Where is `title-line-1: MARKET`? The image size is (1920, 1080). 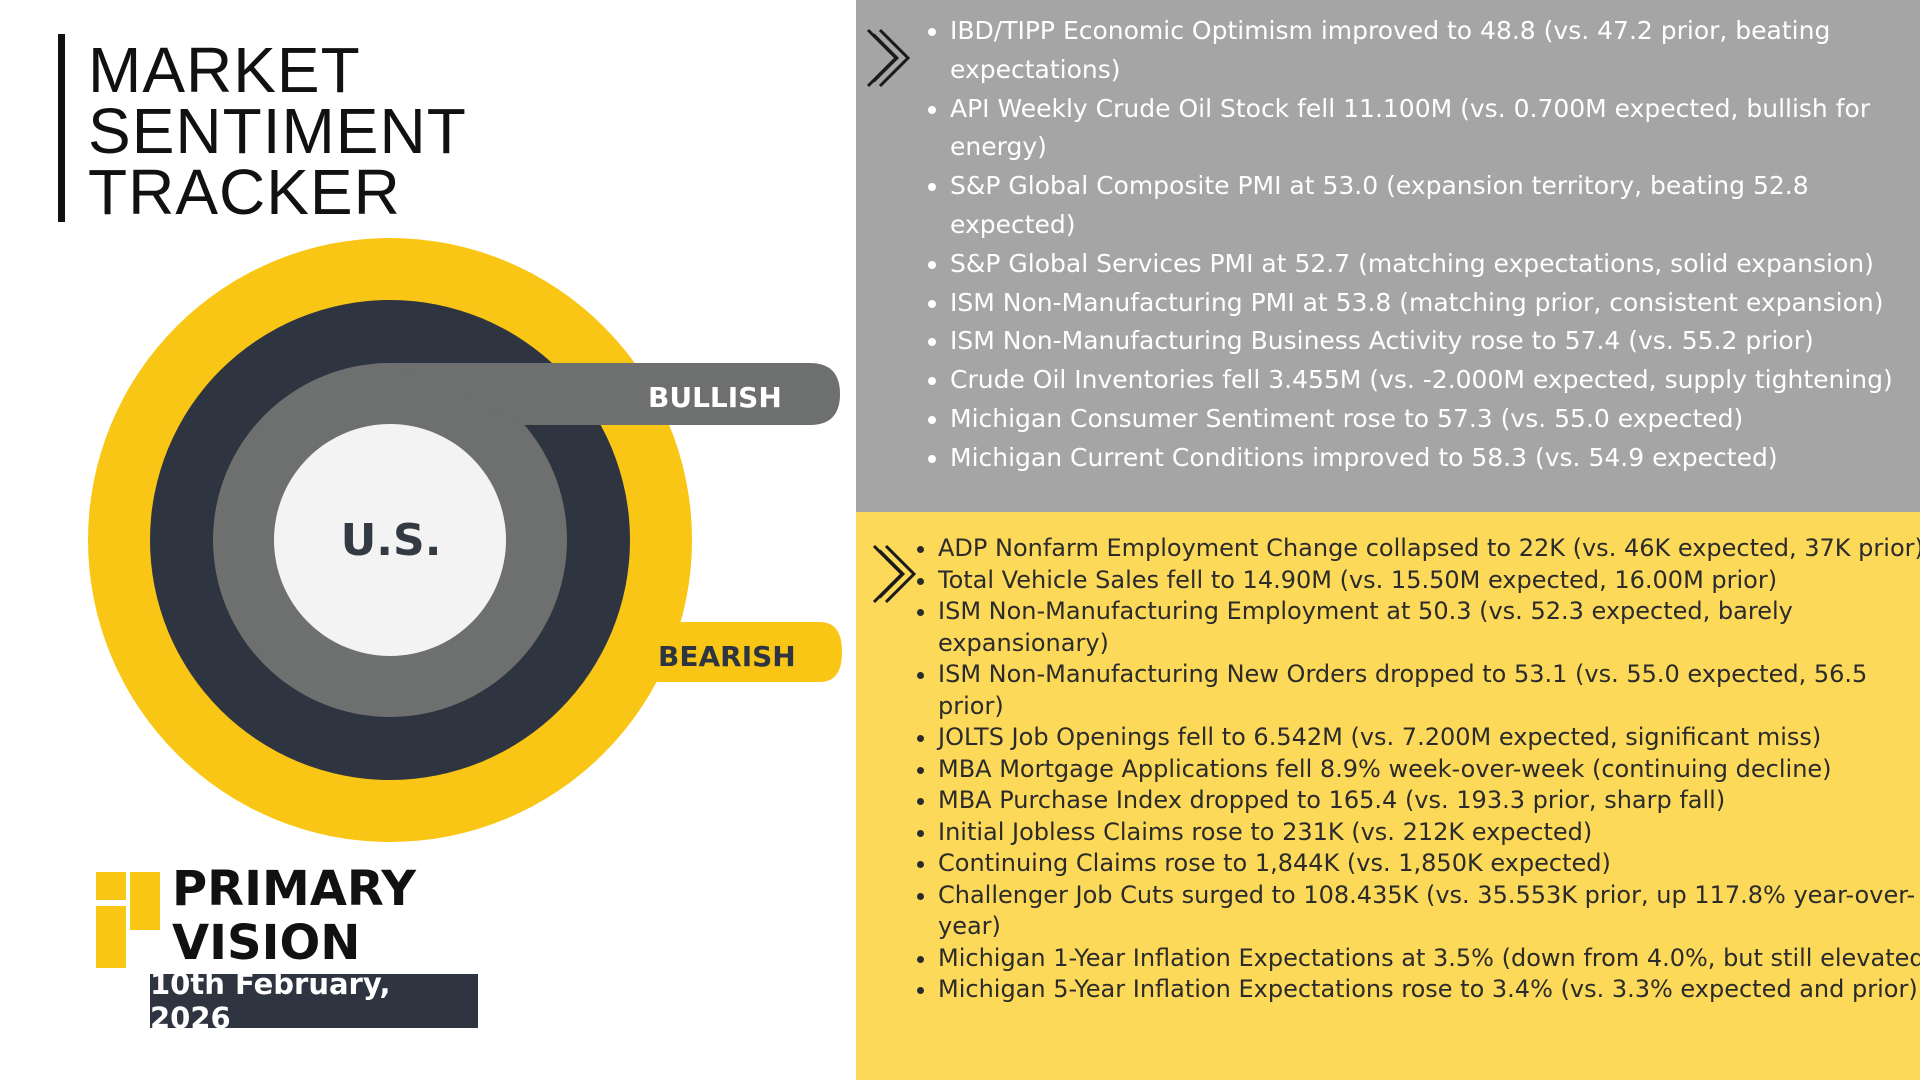 title-line-1: MARKET is located at coordinates (224, 70).